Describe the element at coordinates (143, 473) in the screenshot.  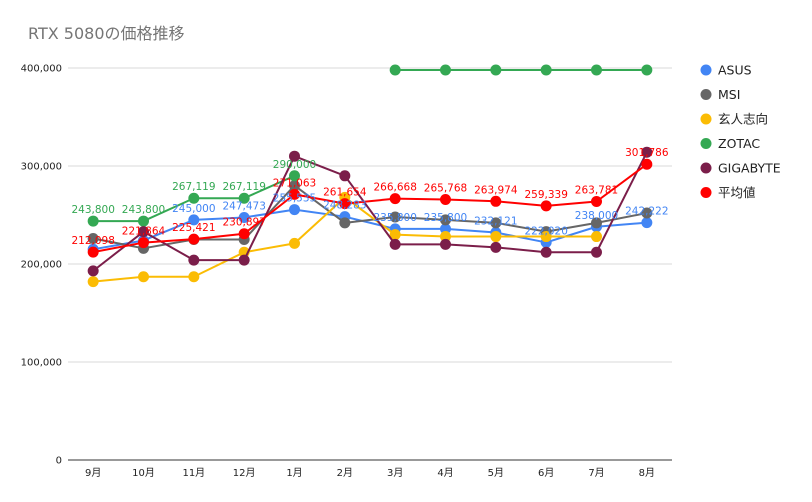
I see `x-tick-label: 10月` at that location.